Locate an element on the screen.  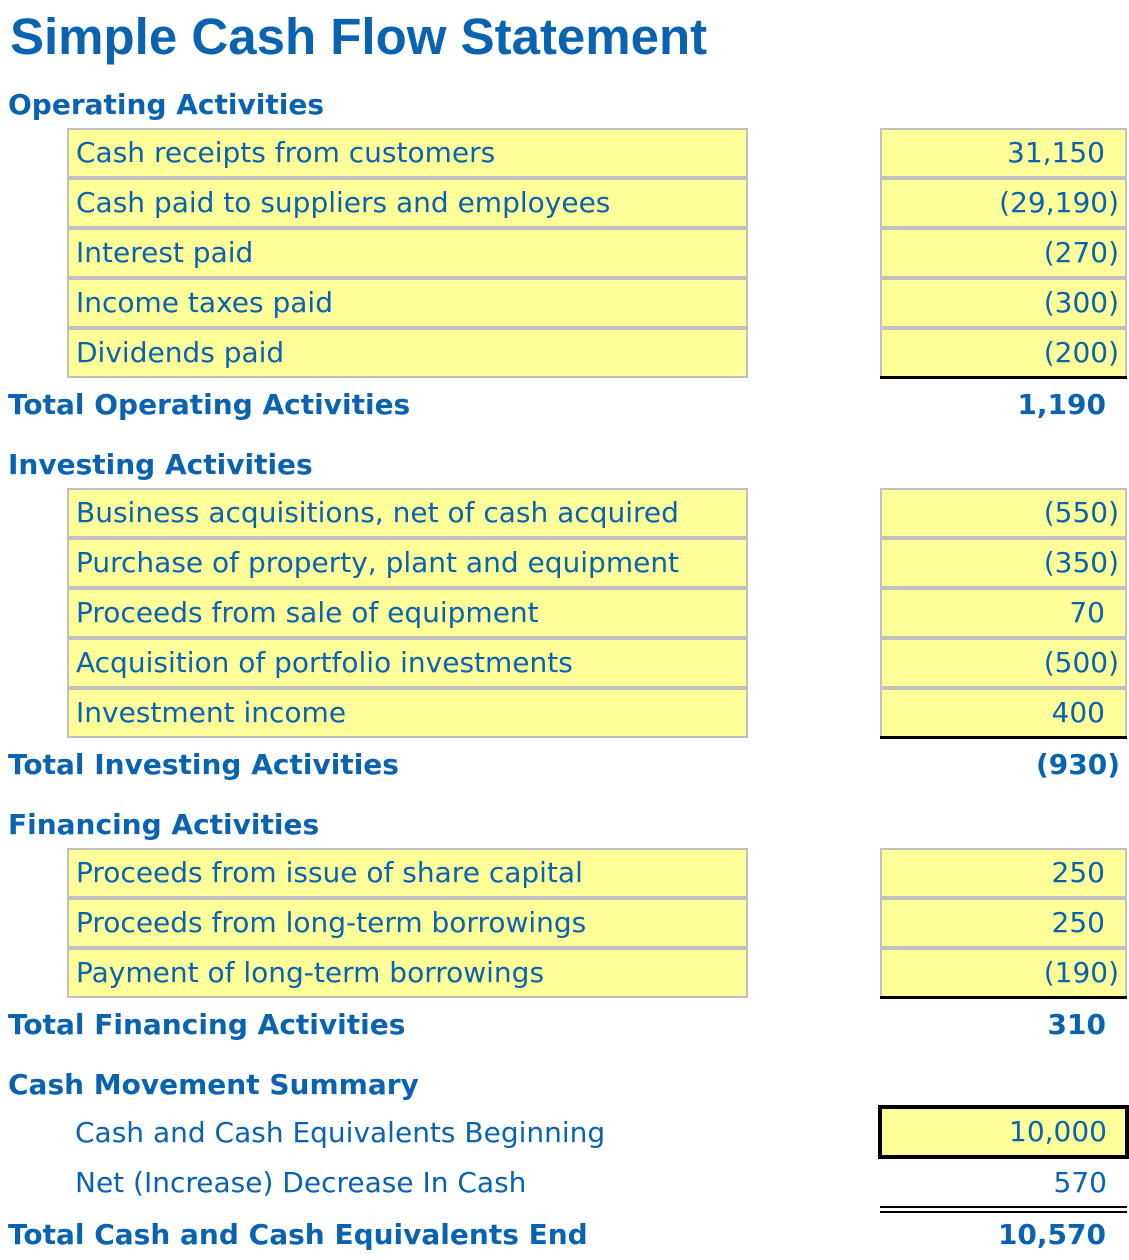
operating-row-label: Dividends paid is located at coordinates (407, 353).